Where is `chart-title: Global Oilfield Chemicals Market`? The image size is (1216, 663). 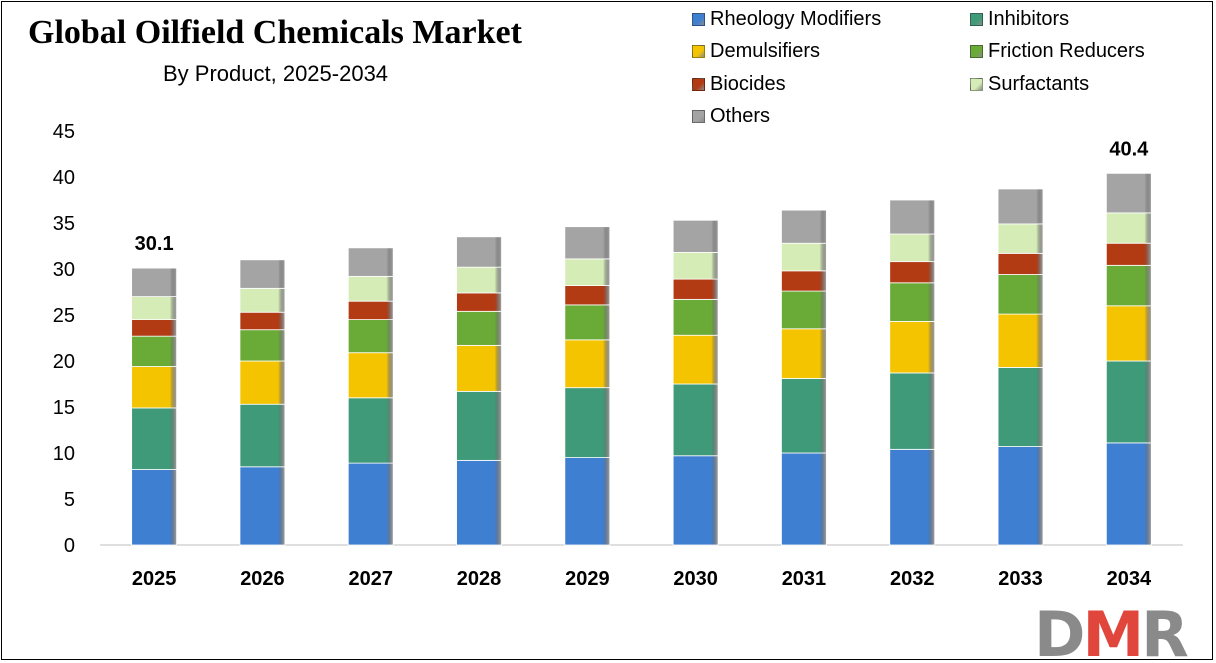
chart-title: Global Oilfield Chemicals Market is located at coordinates (275, 32).